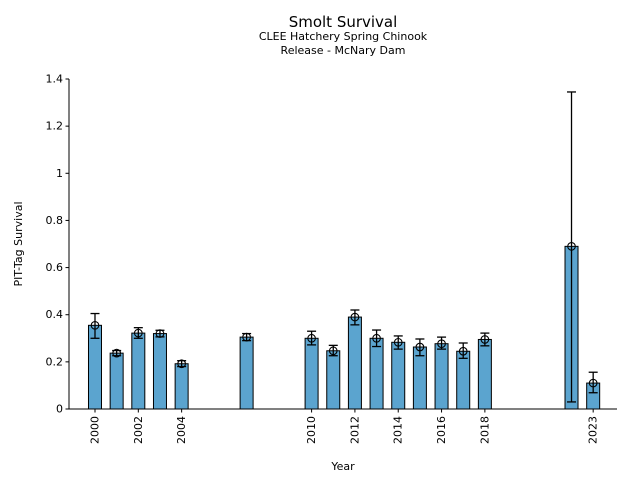 This screenshot has height=480, width=640. Describe the element at coordinates (59, 409) in the screenshot. I see `y-tick-label: 0` at that location.